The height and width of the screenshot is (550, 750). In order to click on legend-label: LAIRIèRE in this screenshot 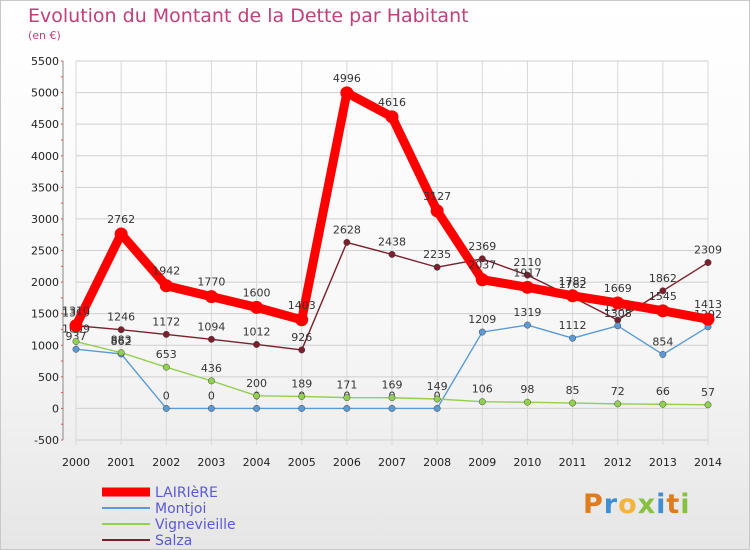, I will do `click(186, 493)`.